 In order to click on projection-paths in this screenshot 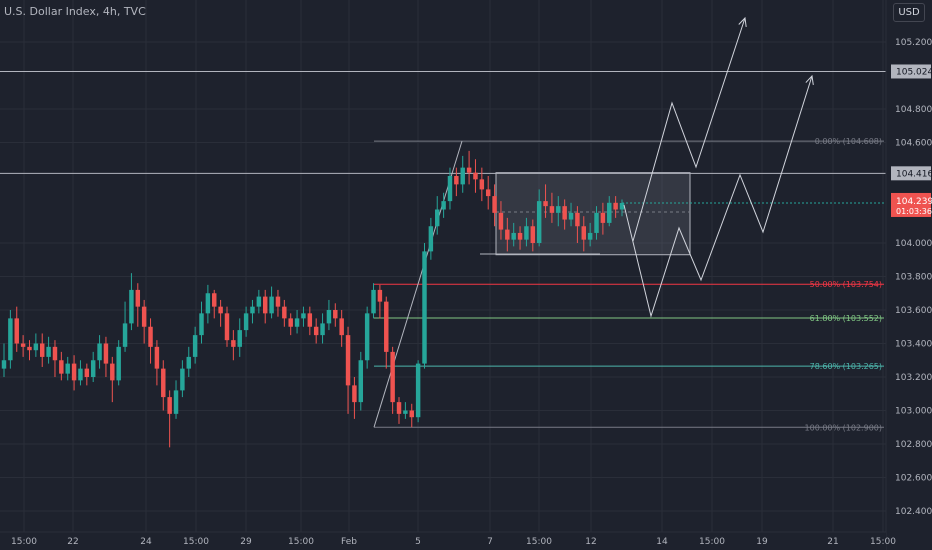, I will do `click(718, 167)`.